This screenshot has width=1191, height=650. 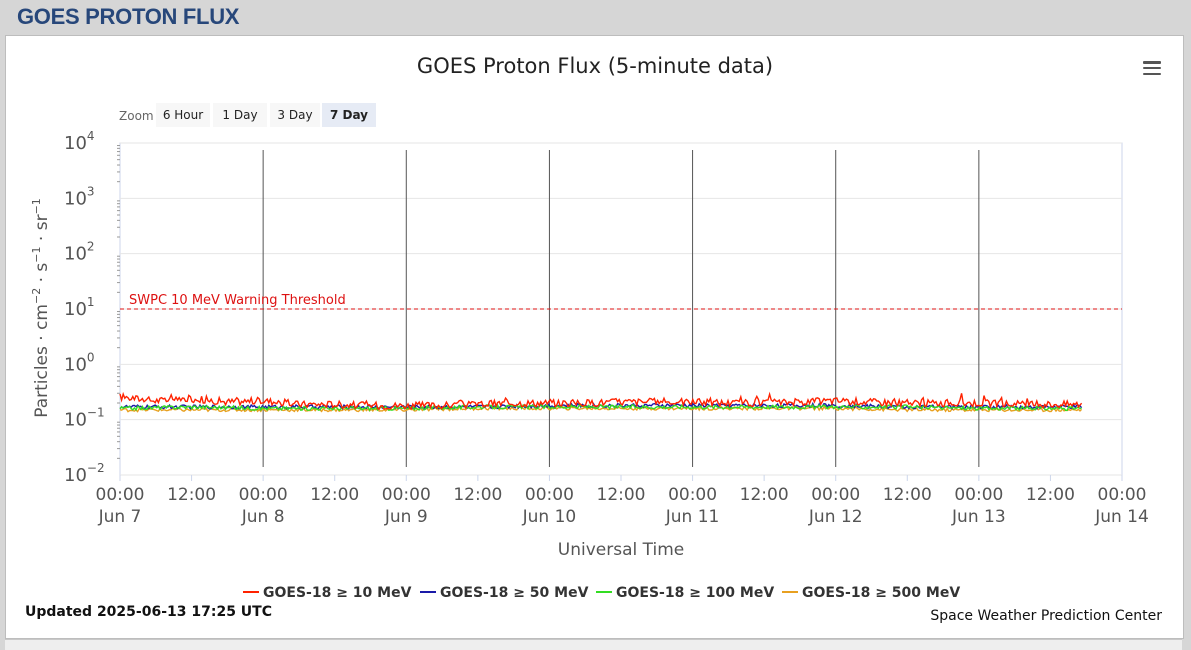 What do you see at coordinates (595, 17) in the screenshot?
I see `page-header: GOES PROTON FLUX` at bounding box center [595, 17].